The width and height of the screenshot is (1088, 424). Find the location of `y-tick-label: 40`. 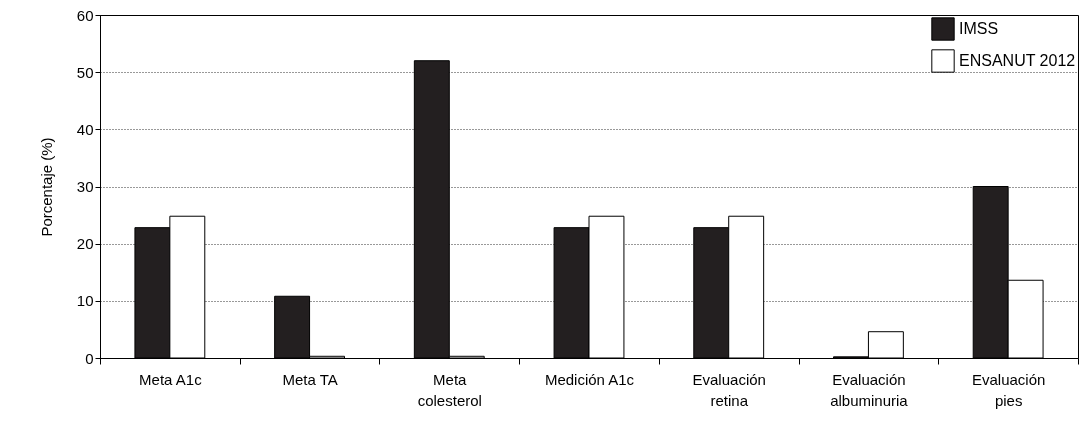

y-tick-label: 40 is located at coordinates (85, 129).